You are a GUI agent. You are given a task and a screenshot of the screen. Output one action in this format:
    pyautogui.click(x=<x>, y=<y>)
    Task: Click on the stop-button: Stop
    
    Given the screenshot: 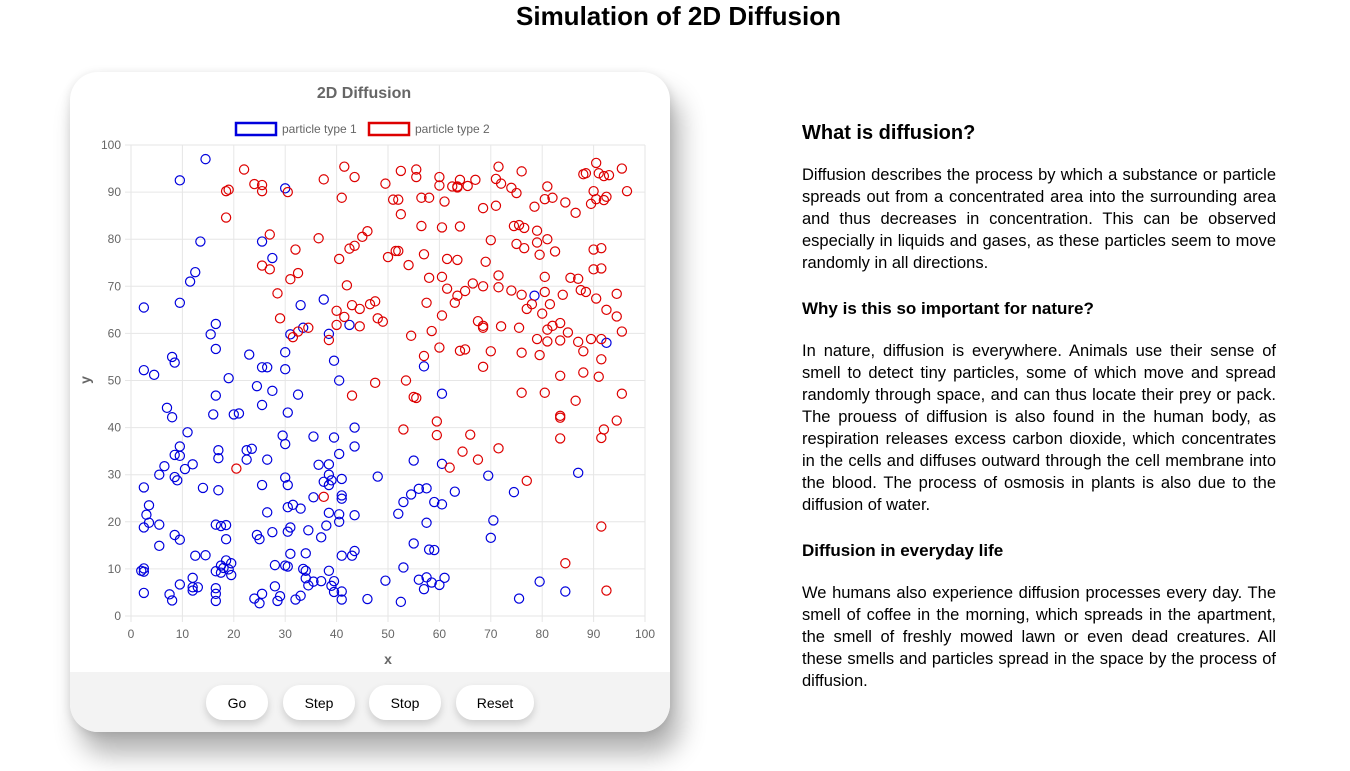 What is the action you would take?
    pyautogui.click(x=405, y=702)
    